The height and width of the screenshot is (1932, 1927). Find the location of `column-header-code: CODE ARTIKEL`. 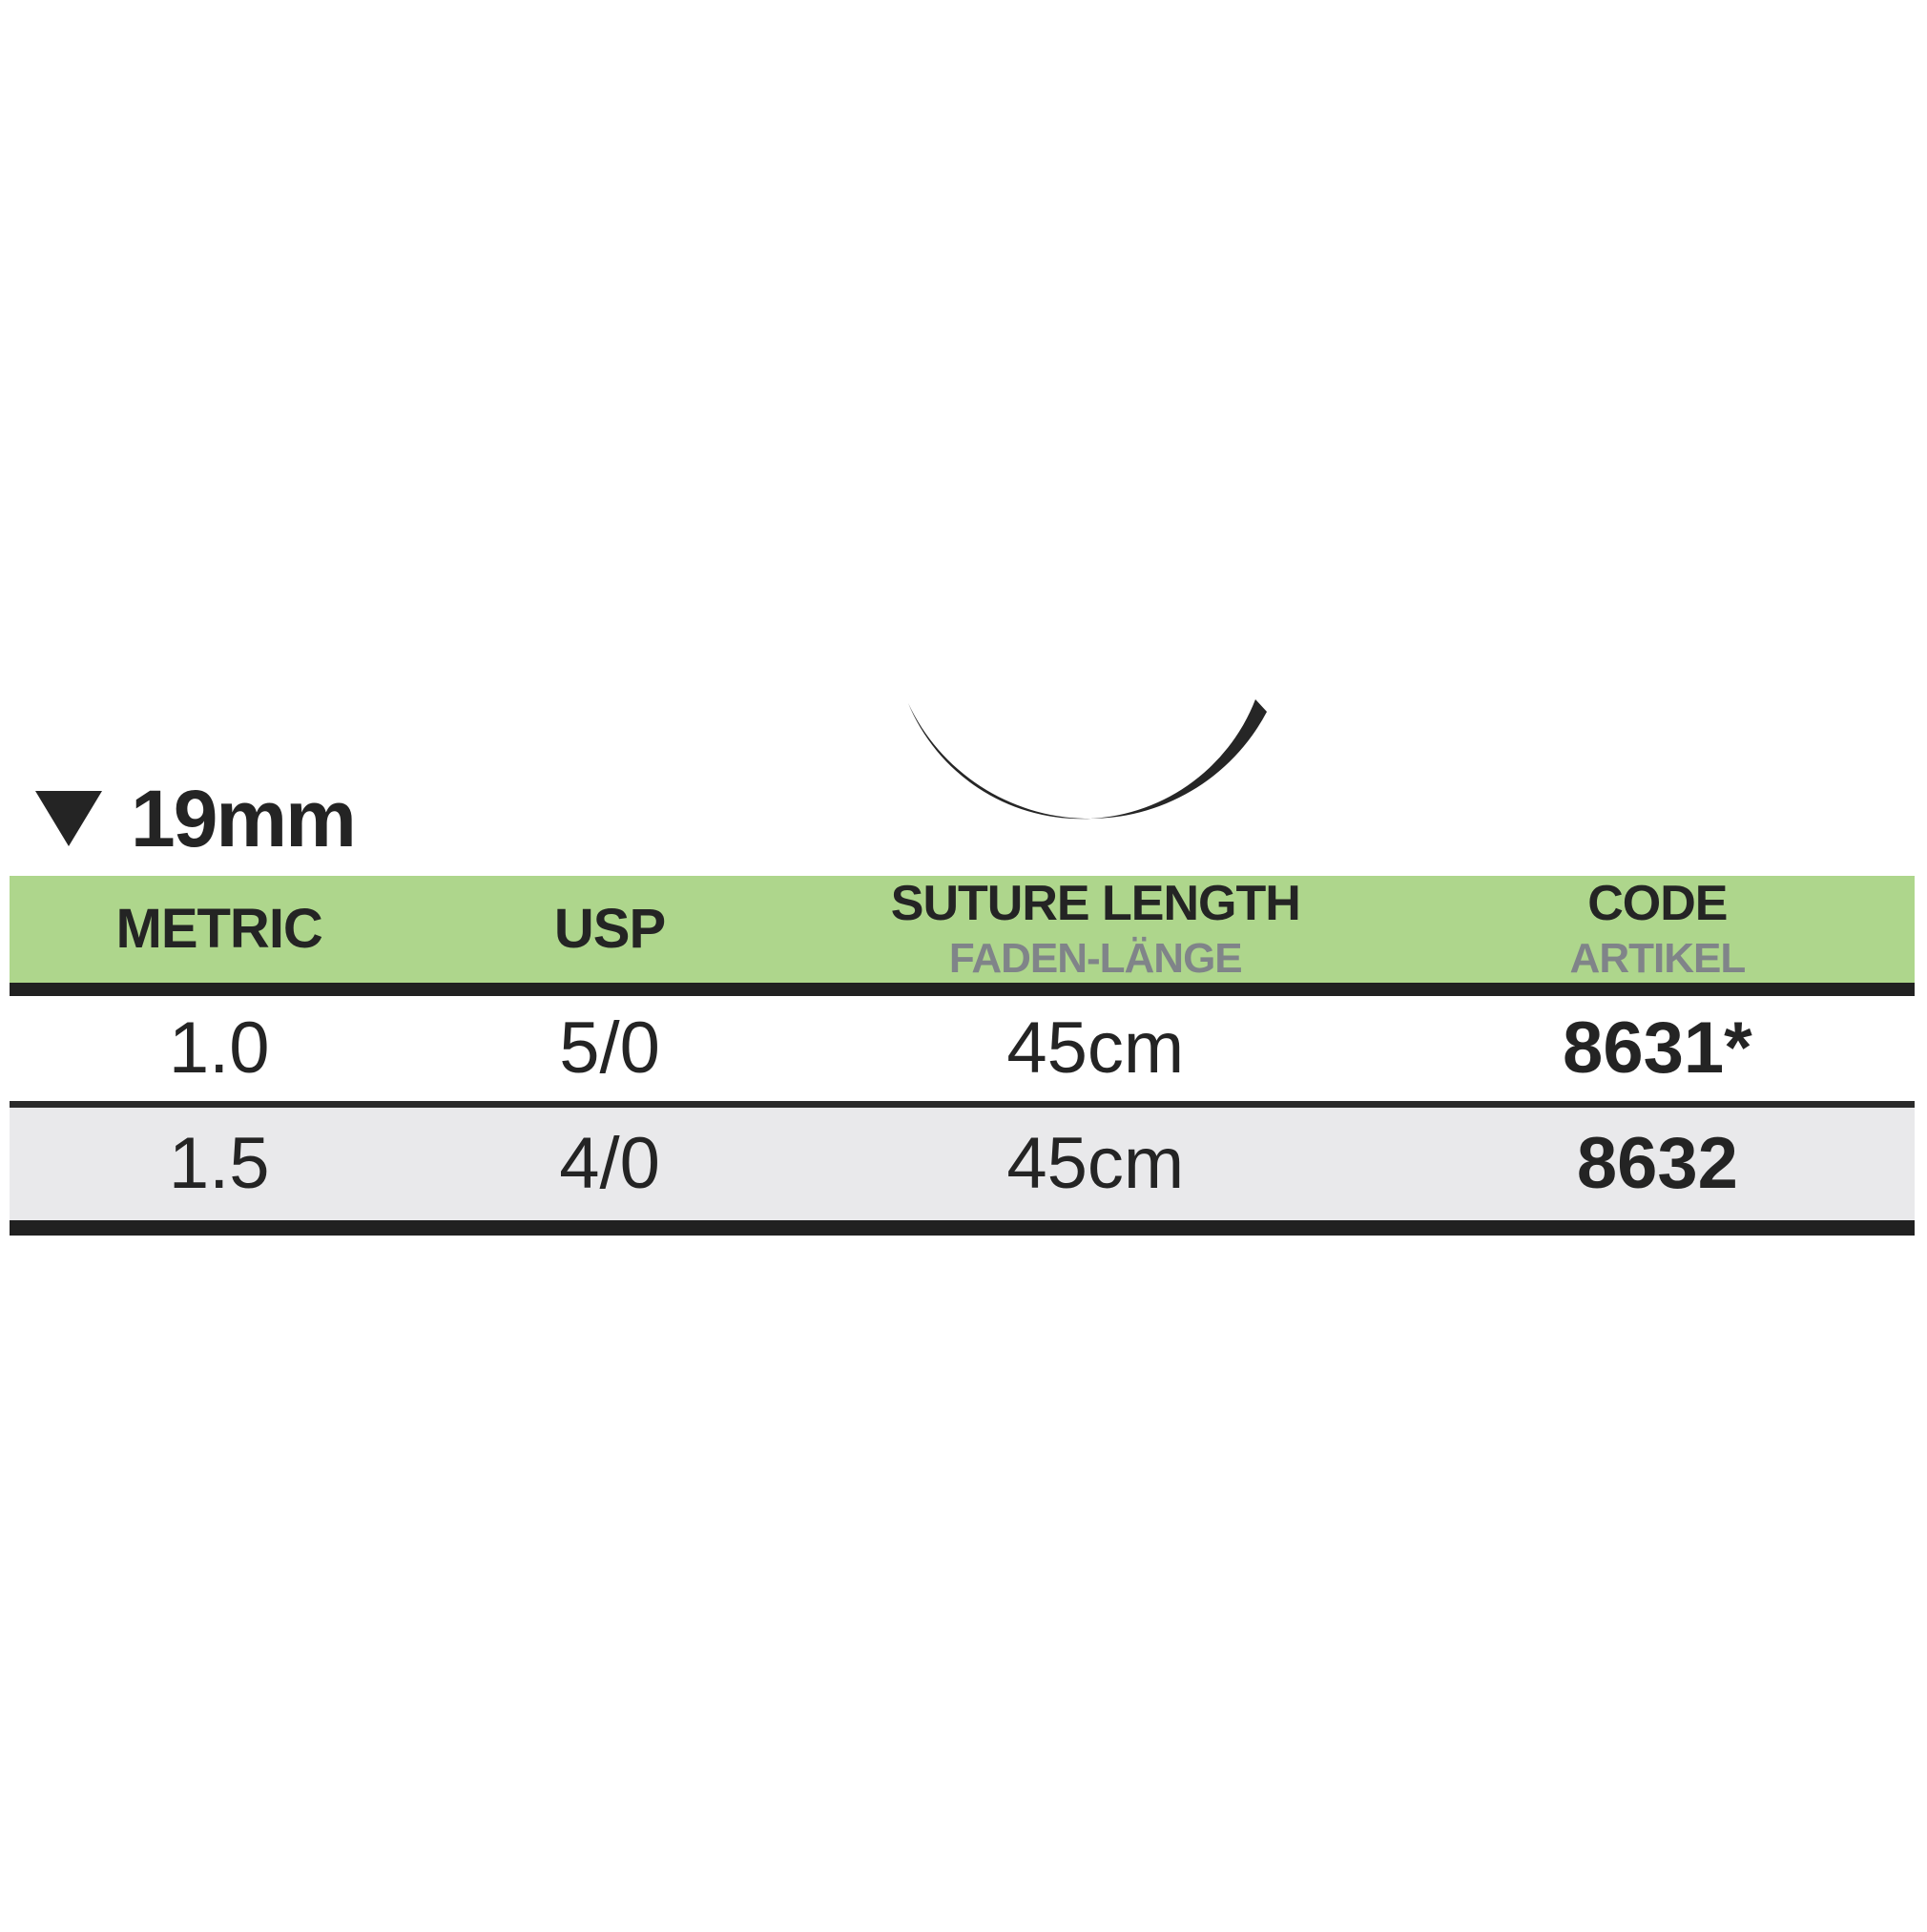

column-header-code: CODE ARTIKEL is located at coordinates (1657, 929).